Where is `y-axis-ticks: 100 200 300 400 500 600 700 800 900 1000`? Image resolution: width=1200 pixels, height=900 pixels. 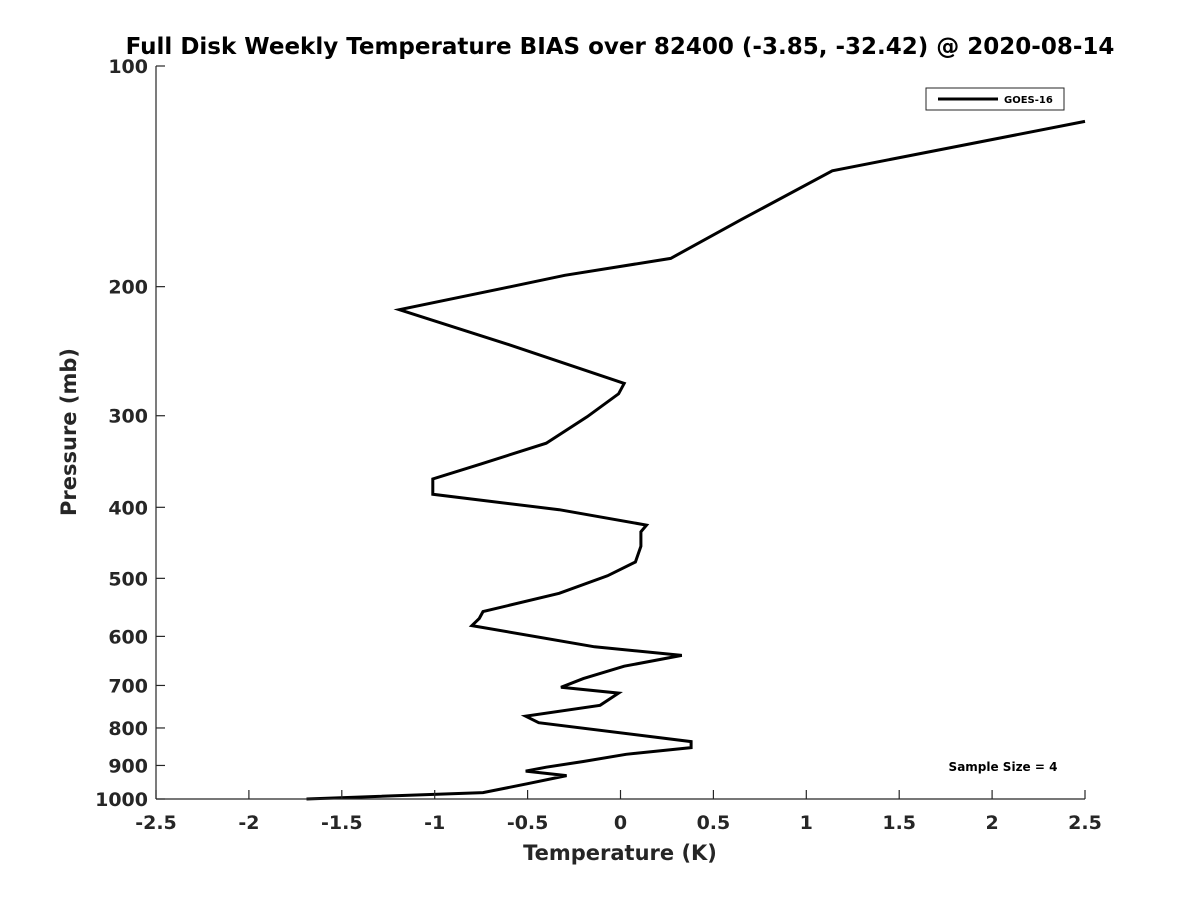
y-axis-ticks: 100 200 300 400 500 600 700 800 900 1000 is located at coordinates (130, 433).